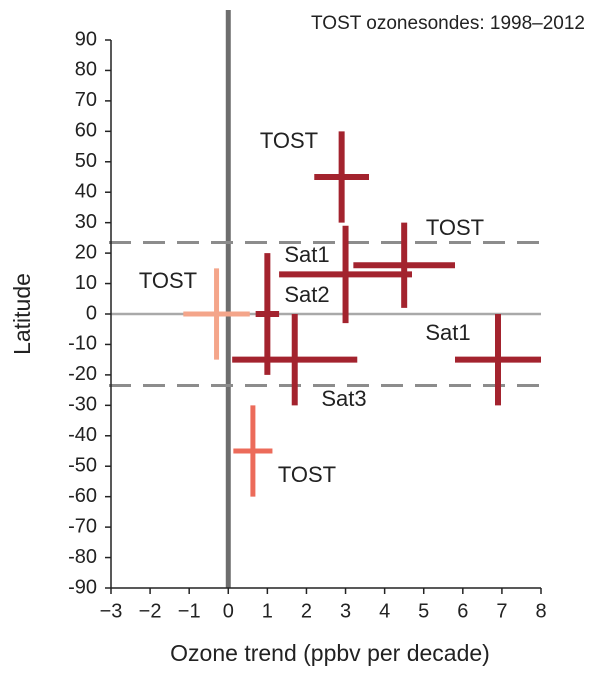 This screenshot has height=676, width=596. I want to click on y-tick-label: 20, so click(86, 252).